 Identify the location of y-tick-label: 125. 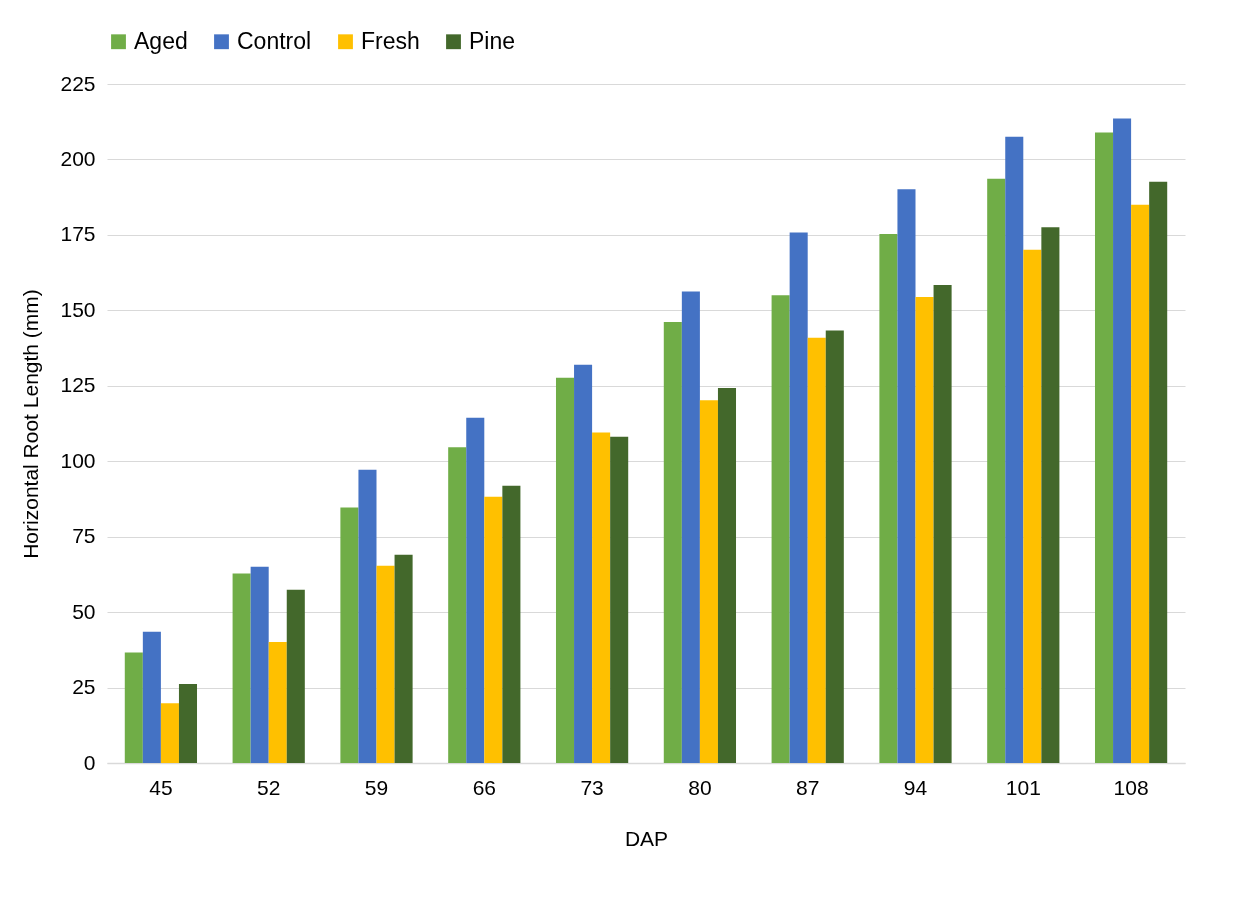
(78, 385).